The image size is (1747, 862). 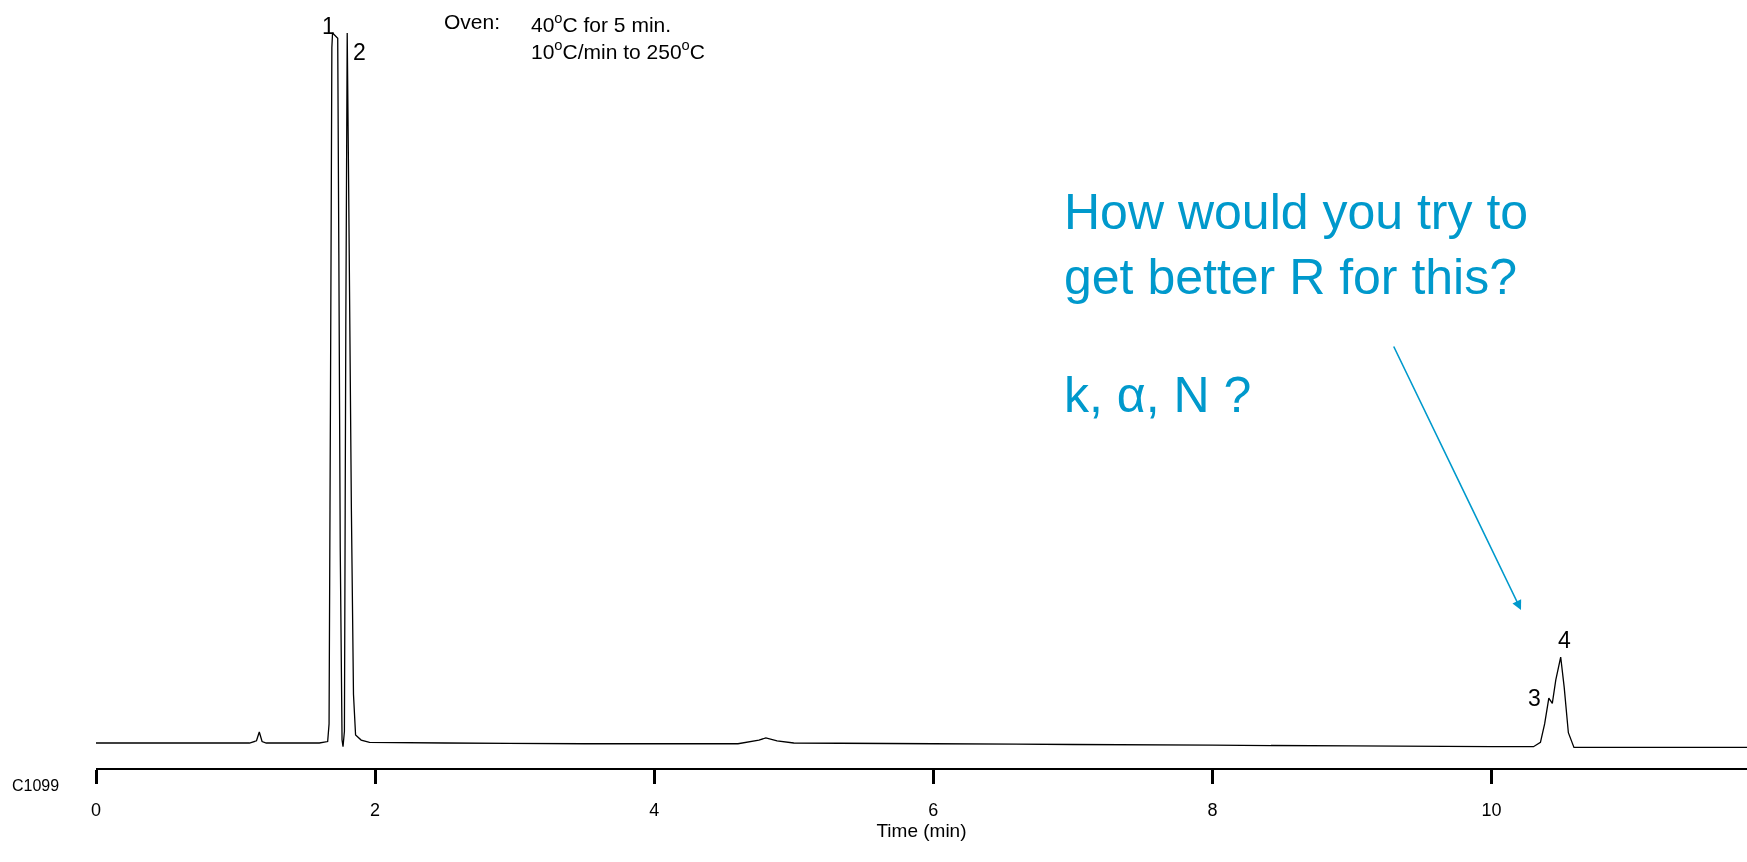 What do you see at coordinates (1564, 640) in the screenshot?
I see `annotation: 4` at bounding box center [1564, 640].